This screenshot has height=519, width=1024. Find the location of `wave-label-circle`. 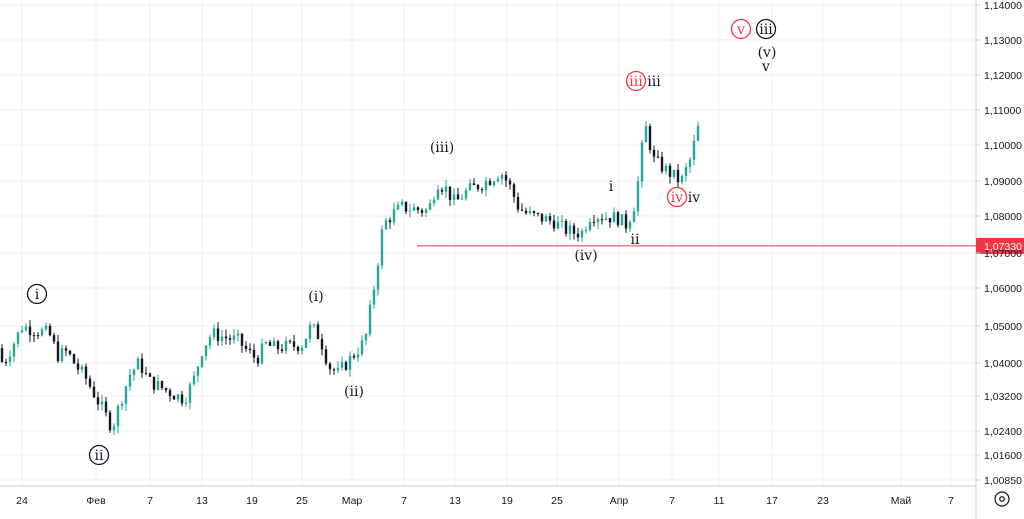

wave-label-circle is located at coordinates (677, 197).